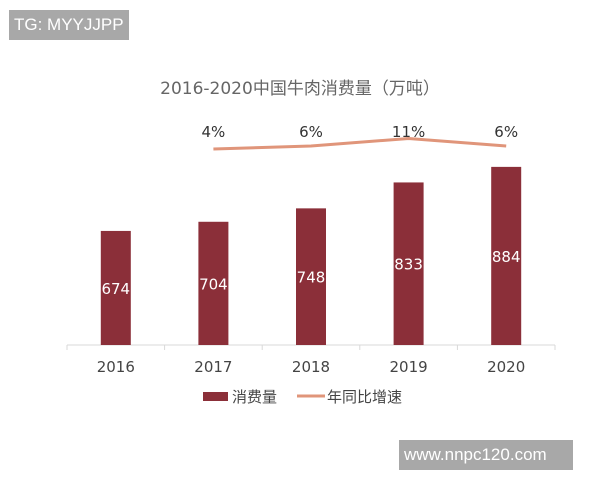  I want to click on bar-label-2017: 704, so click(213, 284).